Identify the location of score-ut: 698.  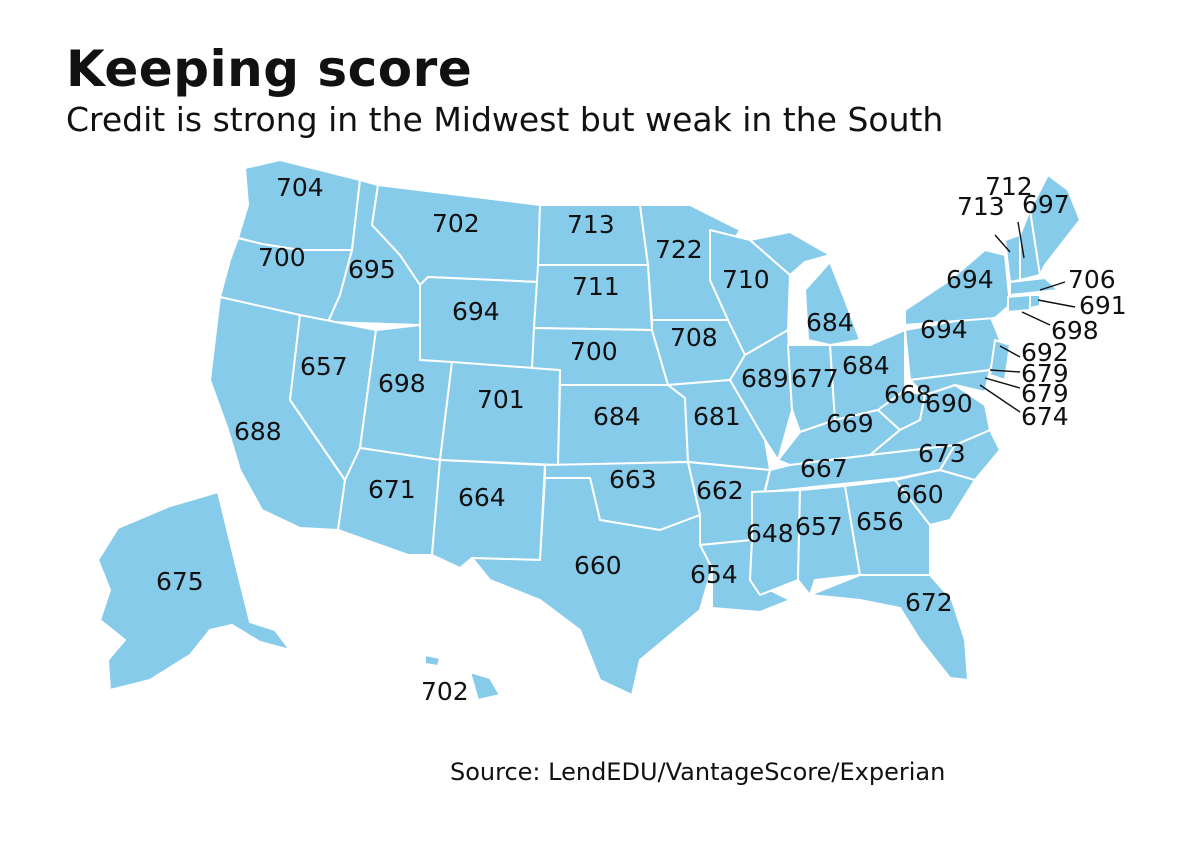
(402, 383).